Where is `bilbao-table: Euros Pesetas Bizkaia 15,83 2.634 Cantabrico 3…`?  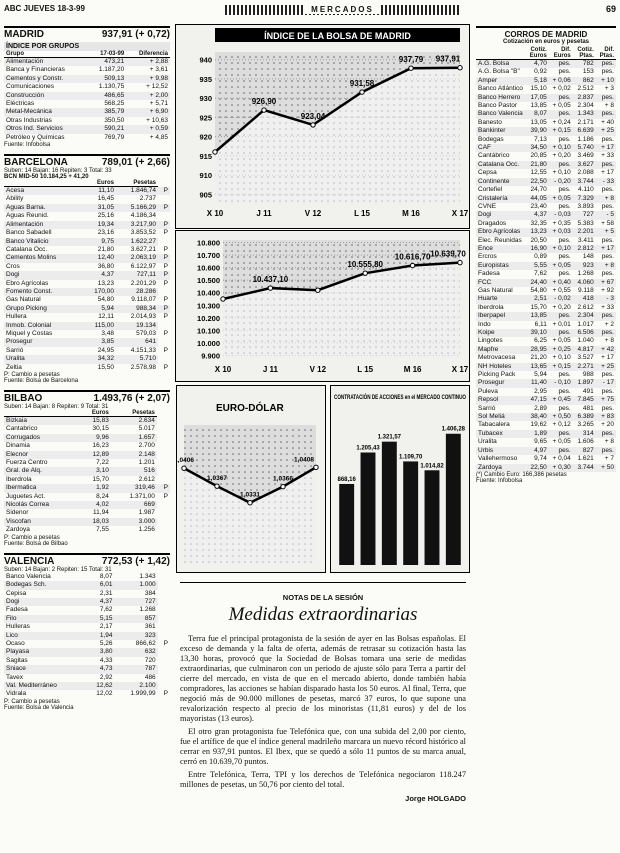
bilbao-table: Euros Pesetas Bizkaia 15,83 2.634 Cantabrico 3… is located at coordinates (87, 472).